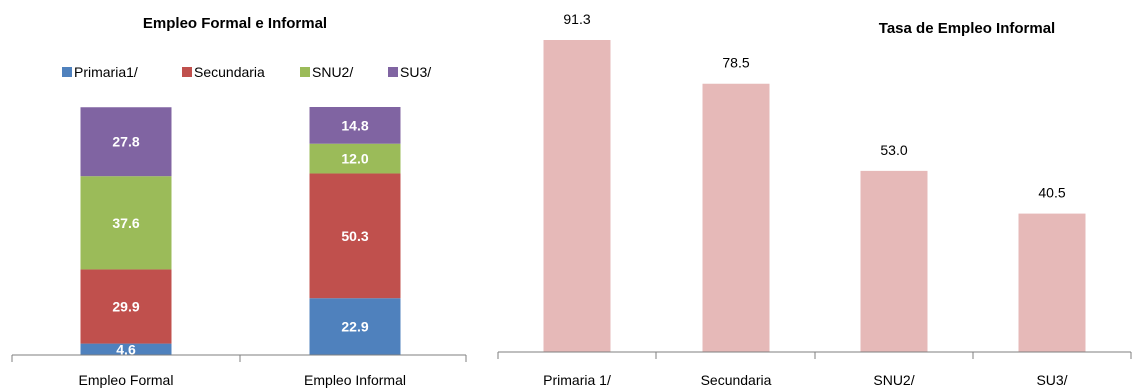 The height and width of the screenshot is (390, 1135). Describe the element at coordinates (577, 380) in the screenshot. I see `category-label: Primaria 1/` at that location.